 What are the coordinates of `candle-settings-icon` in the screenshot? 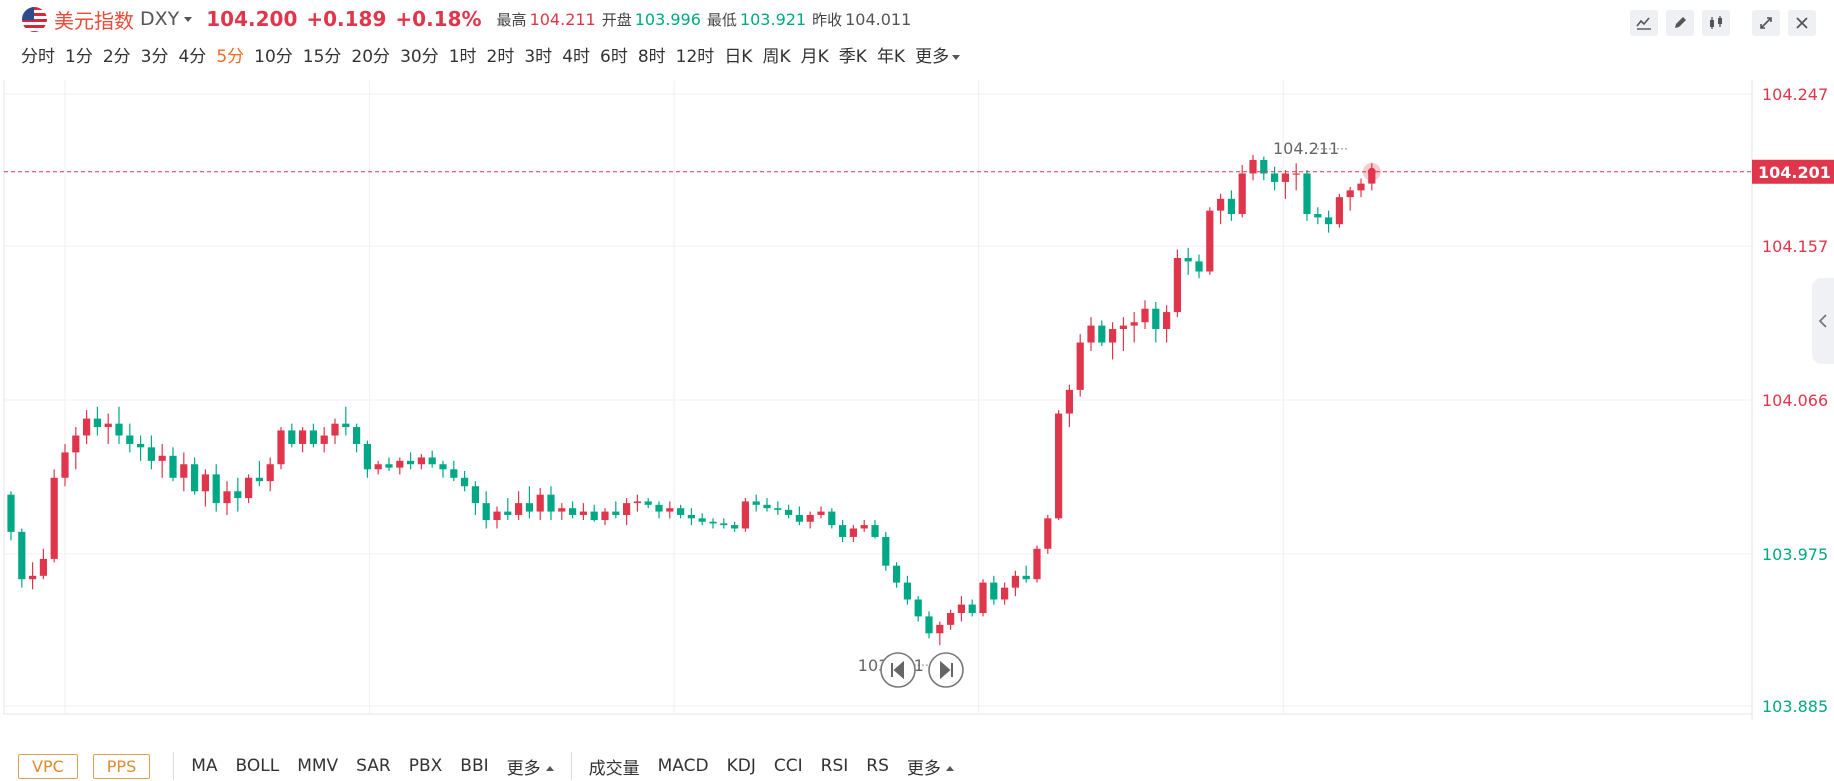 It's located at (1716, 23).